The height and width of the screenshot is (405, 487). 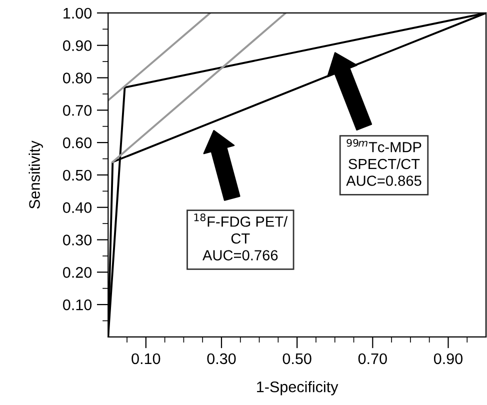 What do you see at coordinates (77, 240) in the screenshot?
I see `y-tick-label: 0.30` at bounding box center [77, 240].